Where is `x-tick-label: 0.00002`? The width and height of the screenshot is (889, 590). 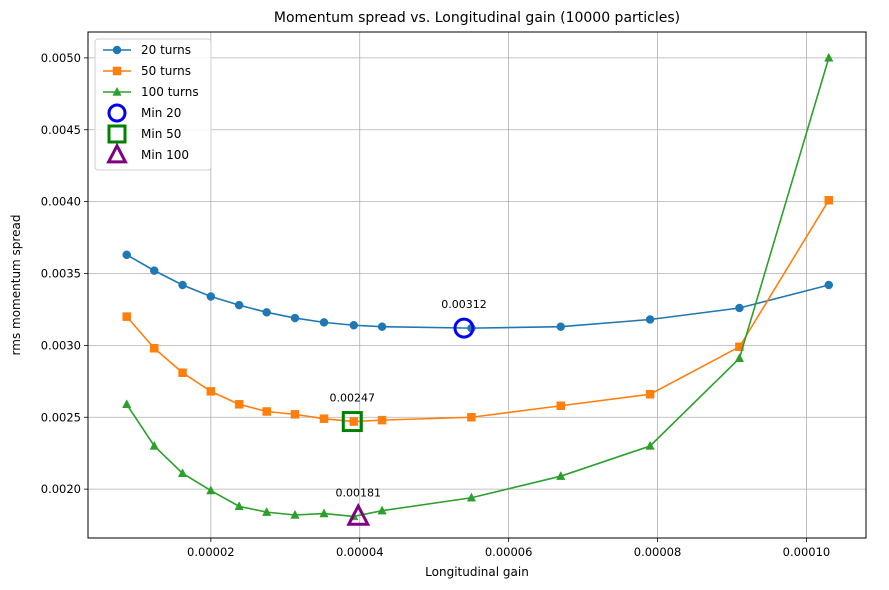 x-tick-label: 0.00002 is located at coordinates (211, 552).